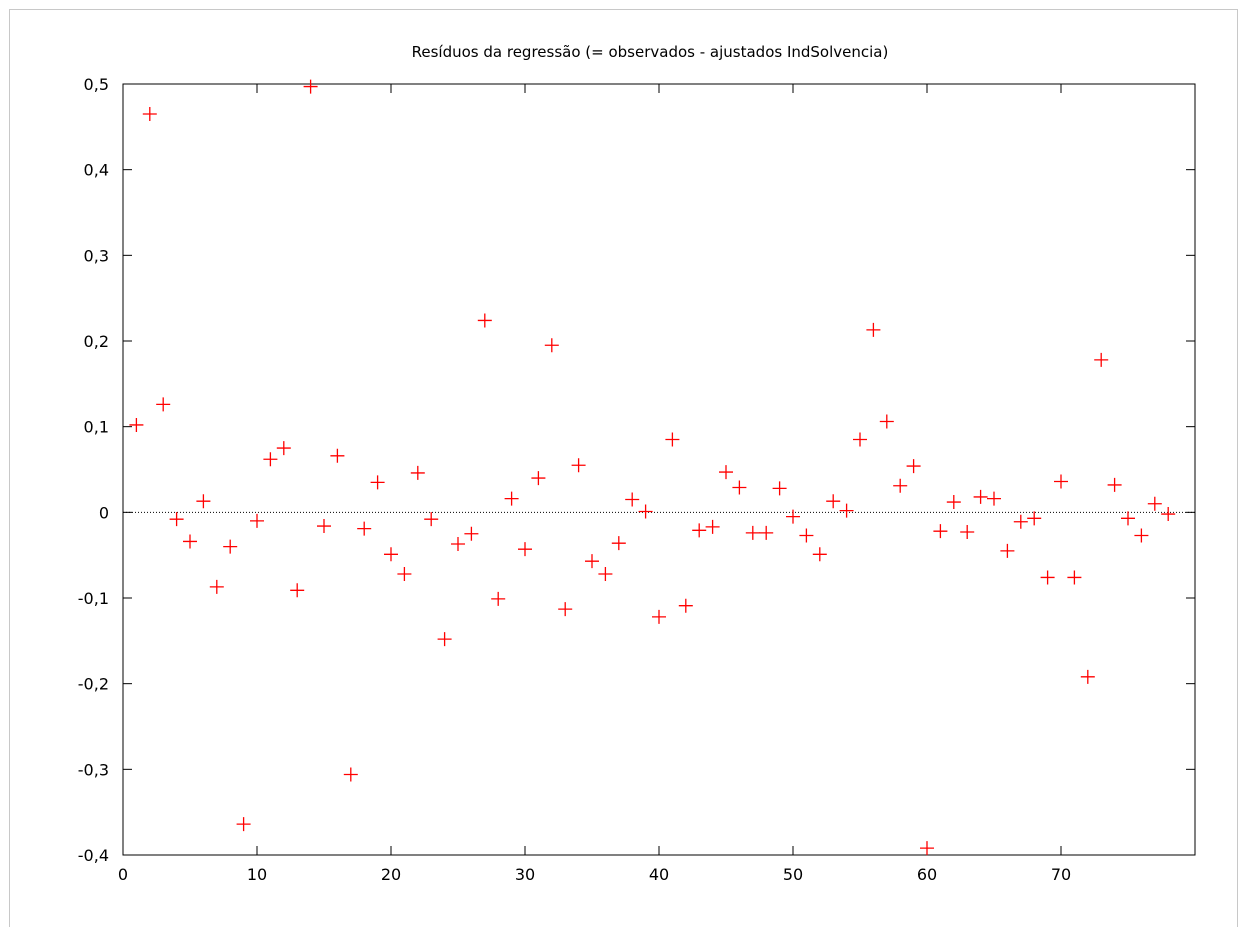 Image resolution: width=1248 pixels, height=927 pixels. I want to click on x-tick-label: 50, so click(793, 874).